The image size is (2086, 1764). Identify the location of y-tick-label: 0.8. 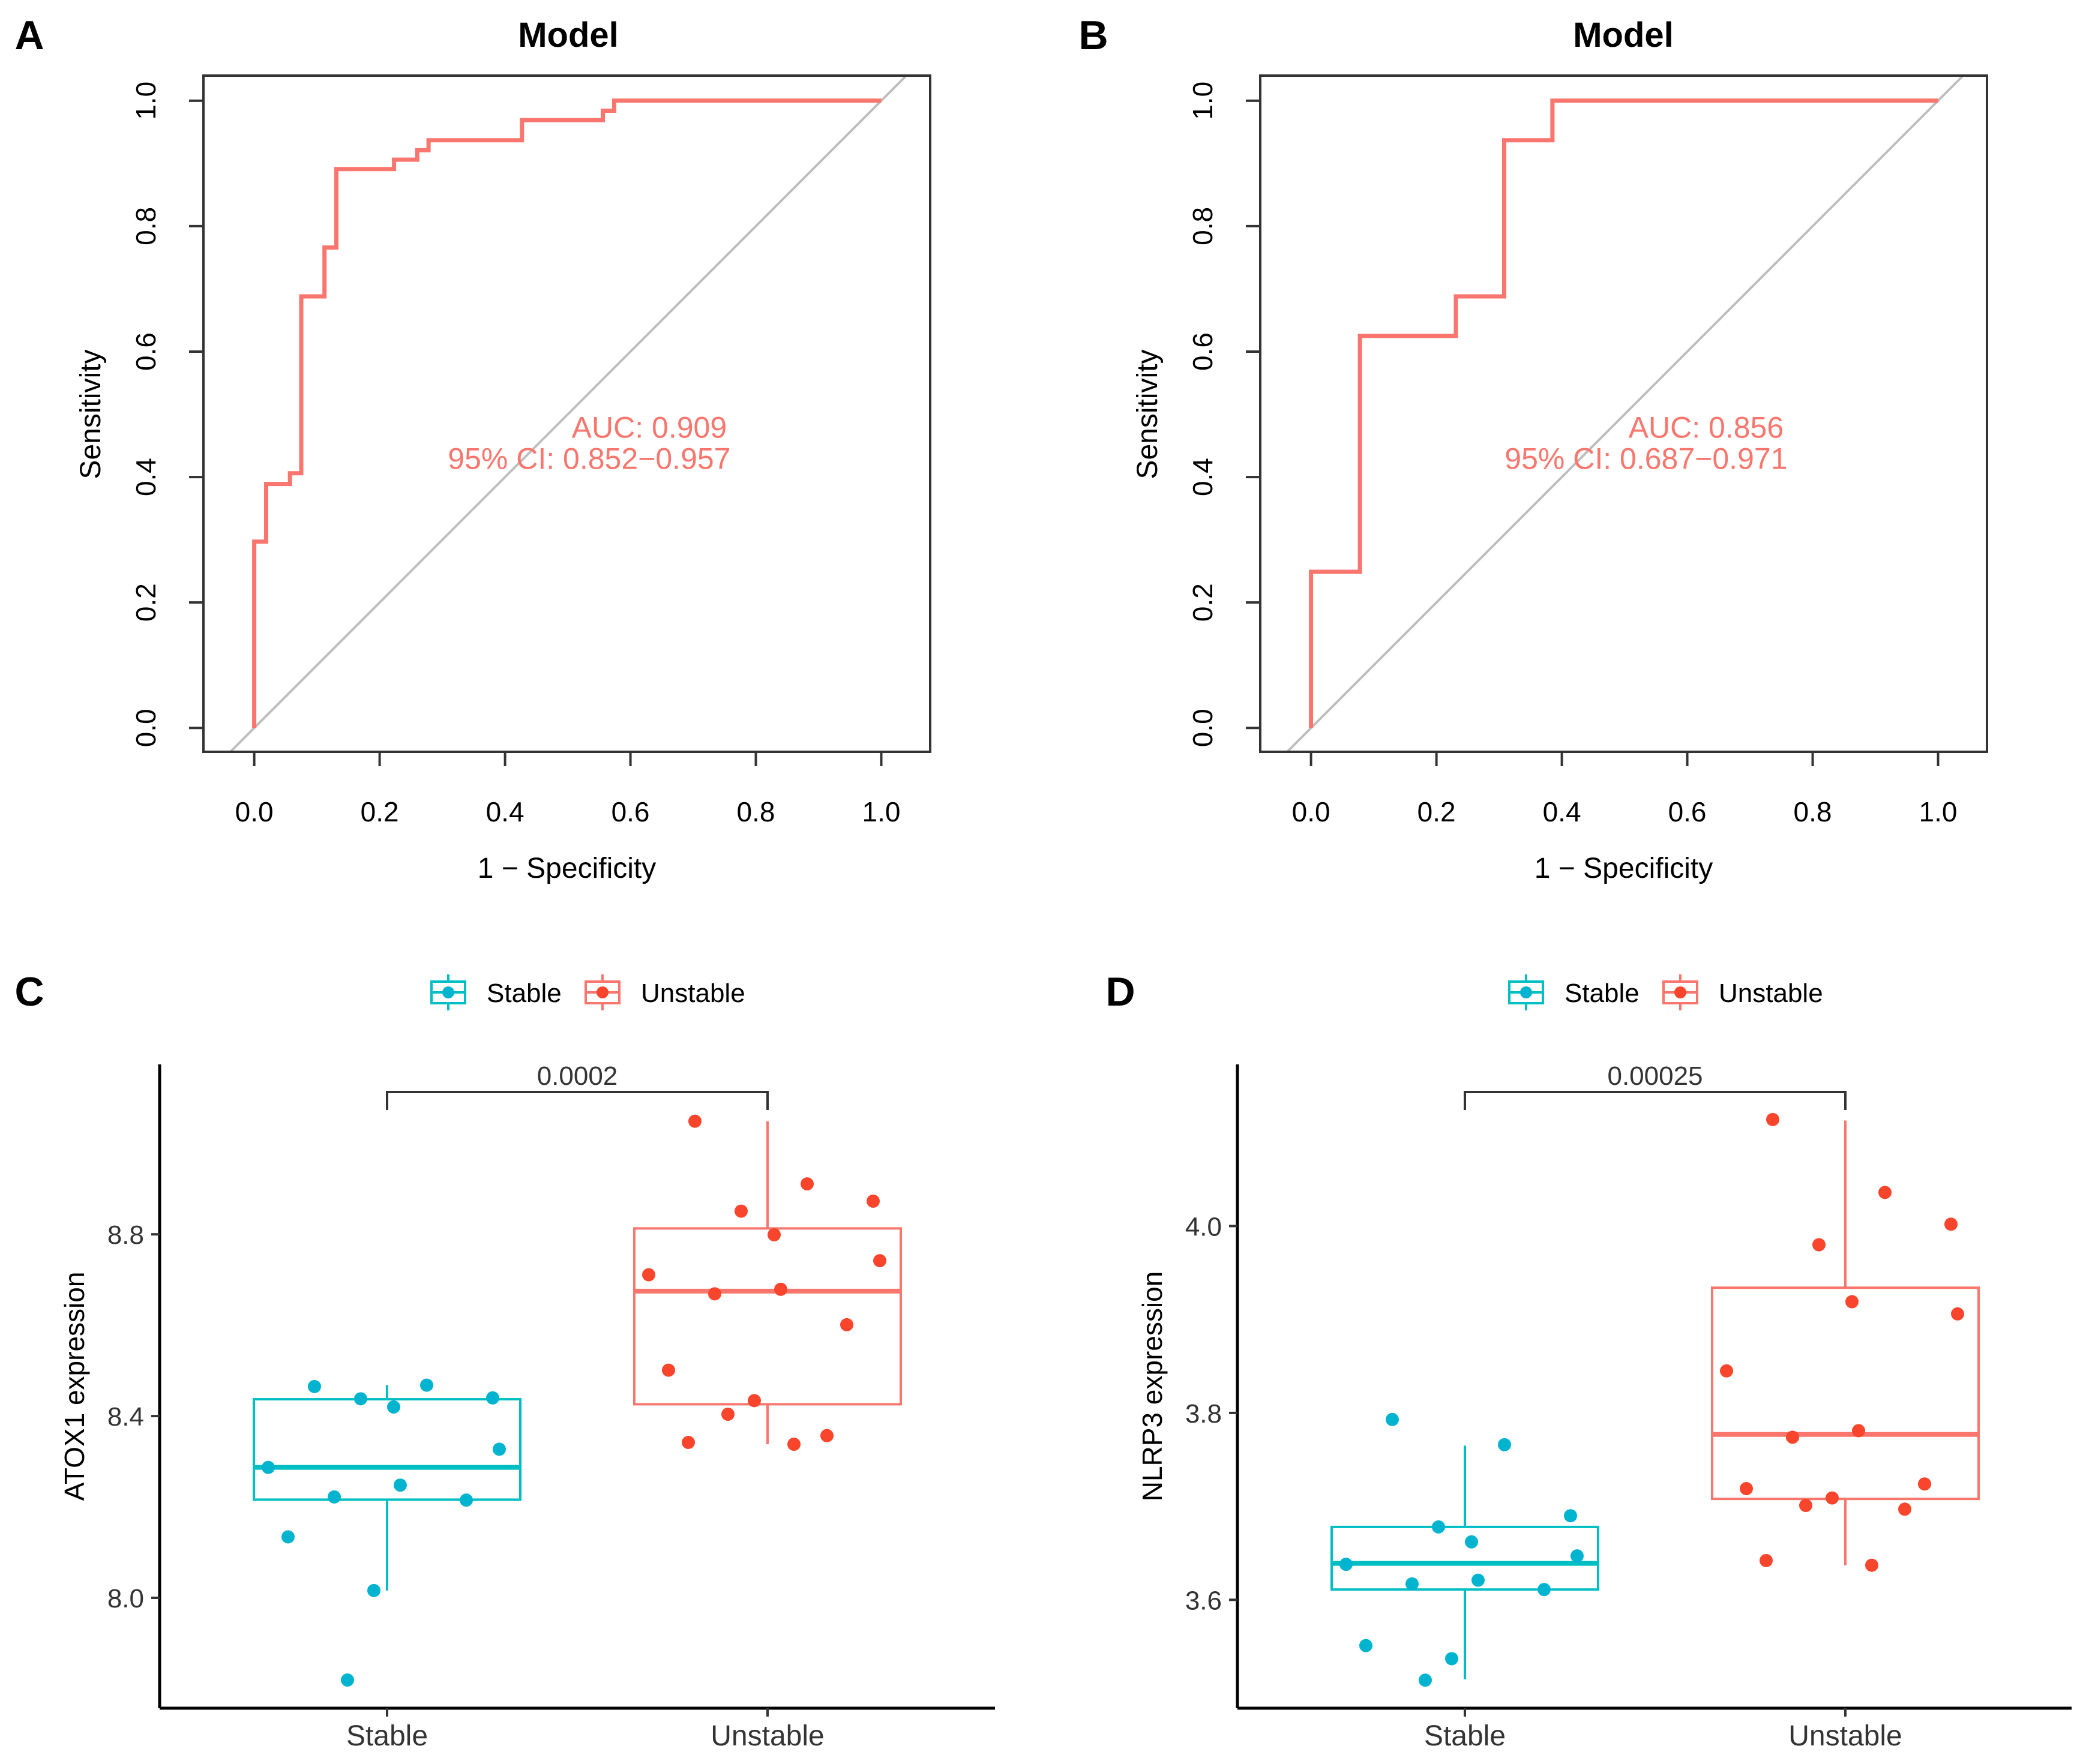
(1202, 226).